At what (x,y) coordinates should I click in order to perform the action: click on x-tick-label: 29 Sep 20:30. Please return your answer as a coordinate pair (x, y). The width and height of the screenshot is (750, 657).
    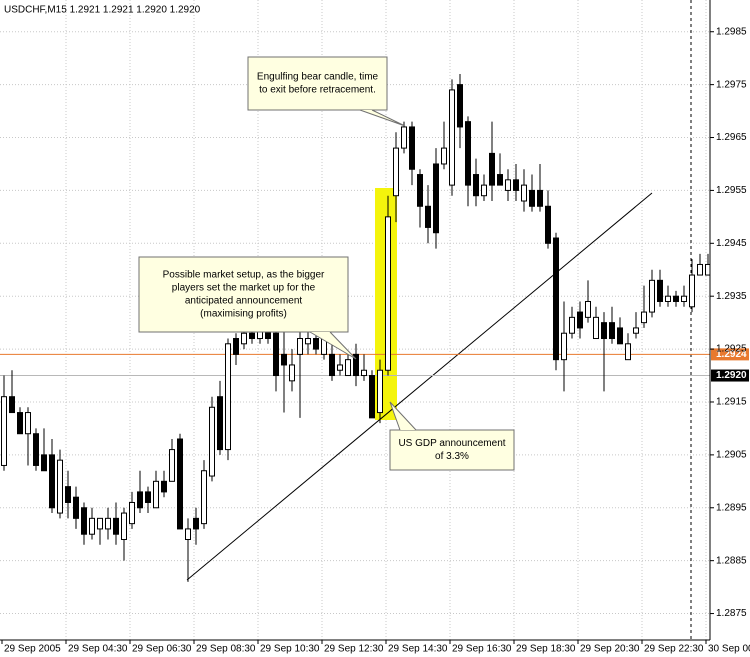
    Looking at the image, I should click on (610, 649).